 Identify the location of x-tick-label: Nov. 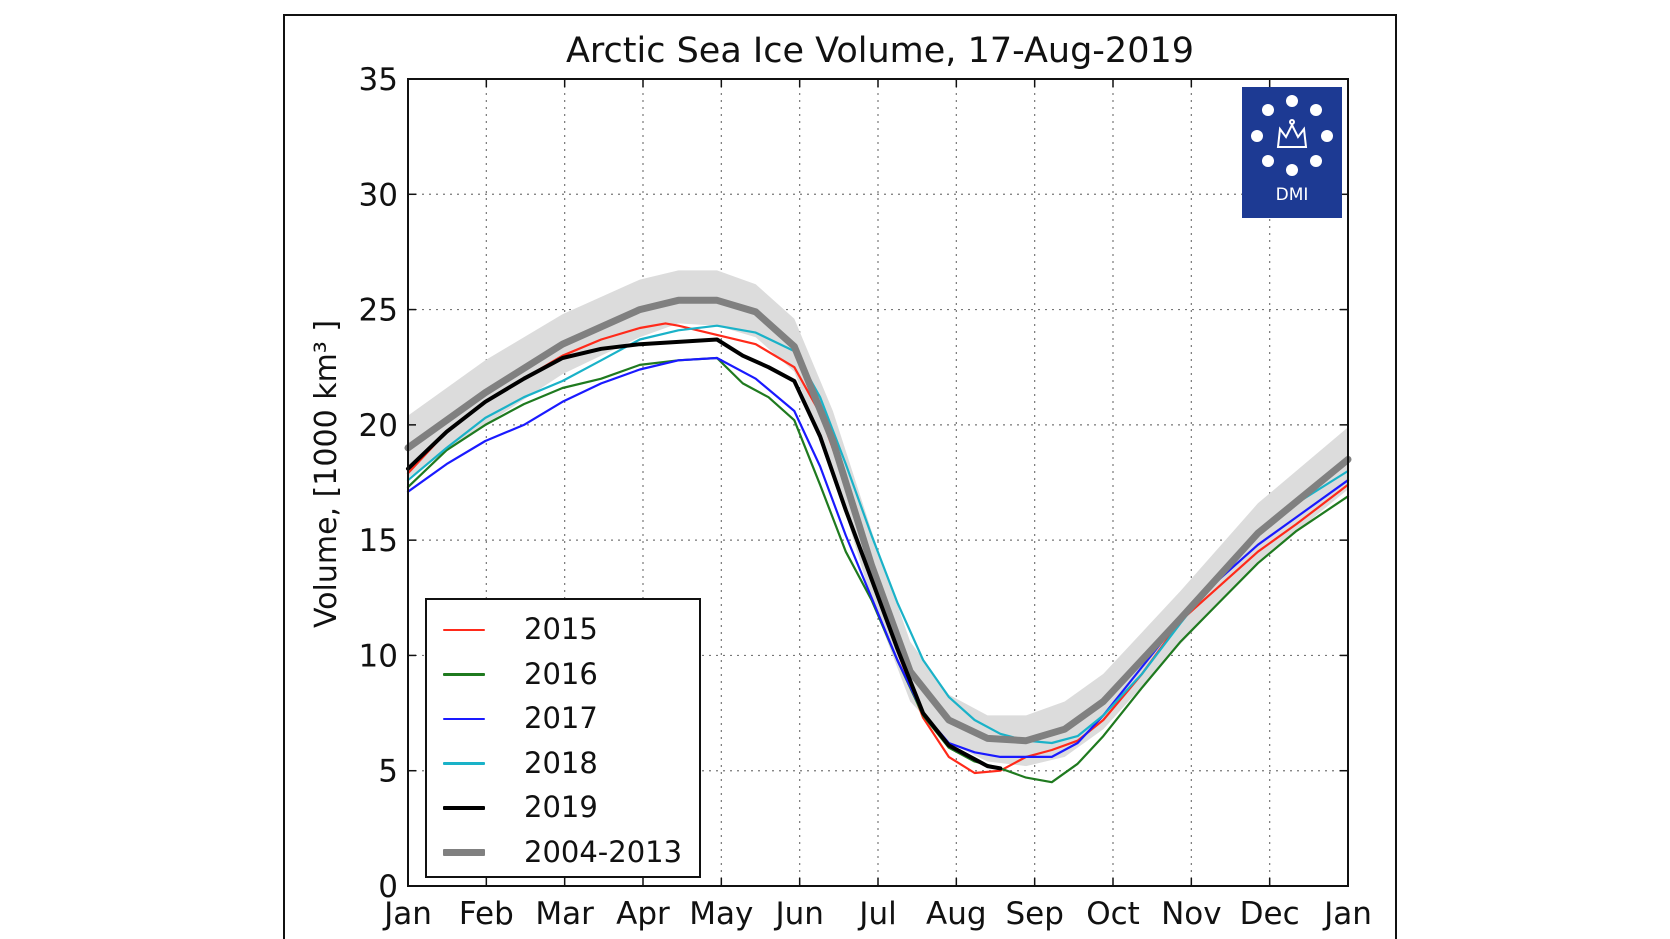
(1191, 914).